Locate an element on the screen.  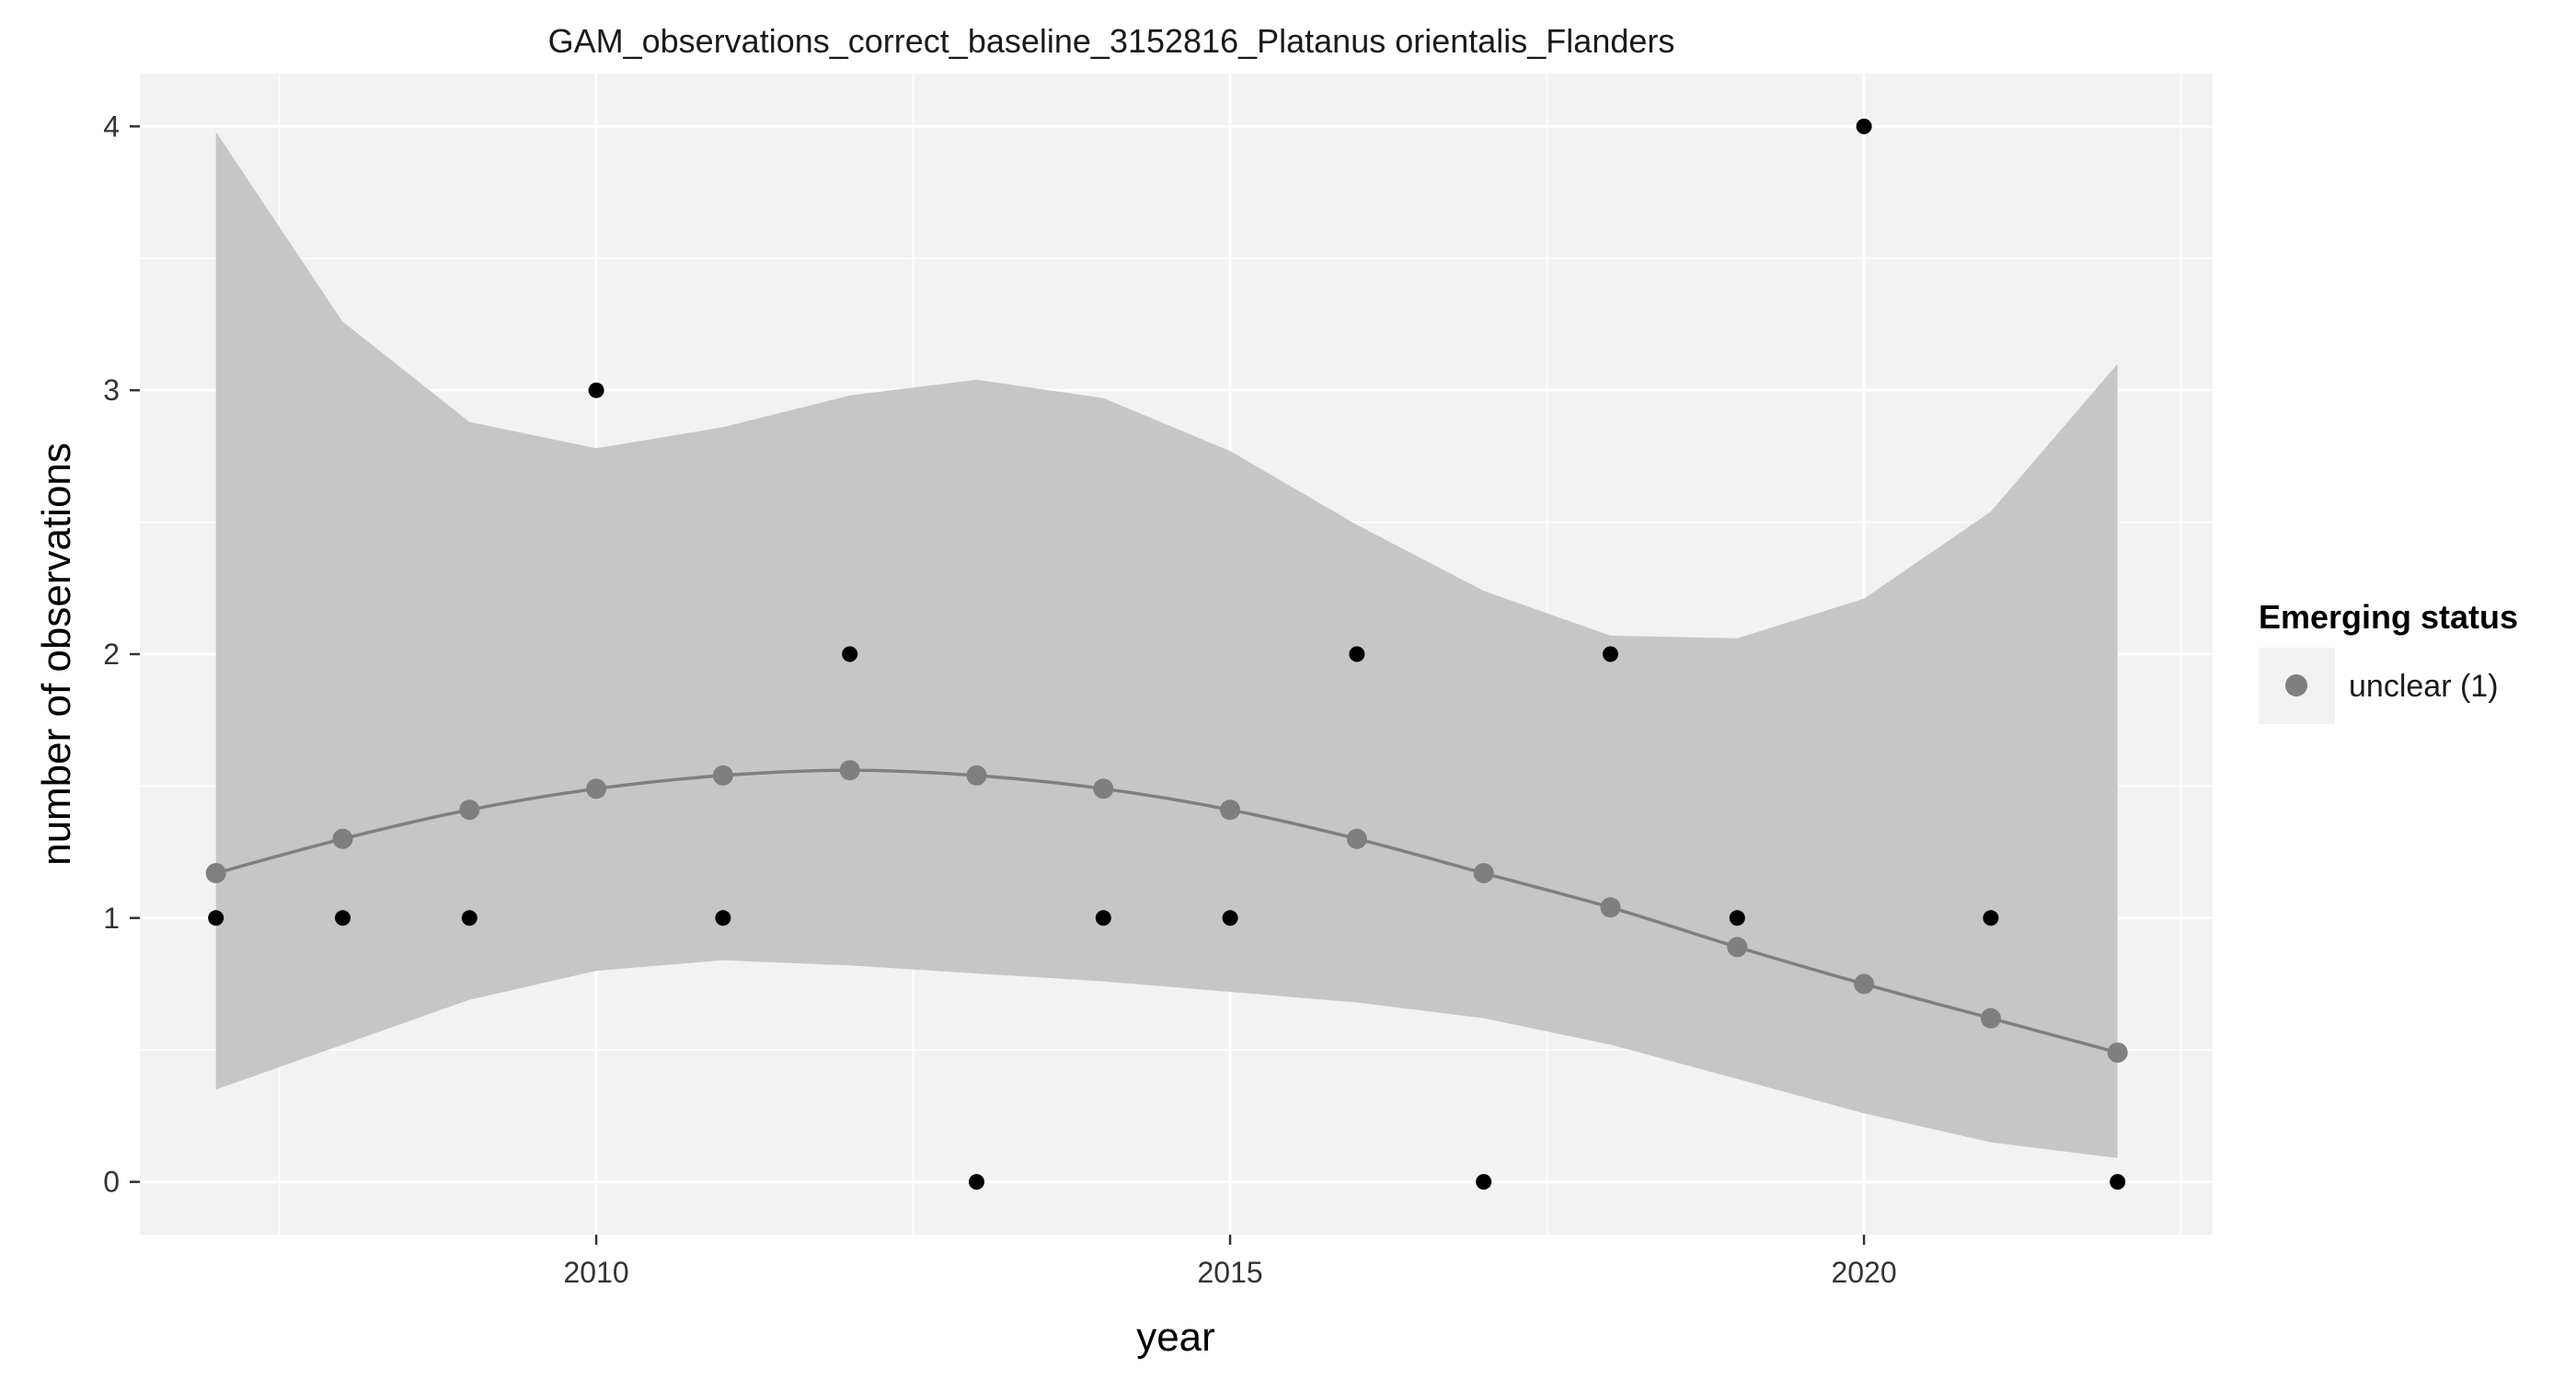
x-axis-title: year is located at coordinates (1175, 1337).